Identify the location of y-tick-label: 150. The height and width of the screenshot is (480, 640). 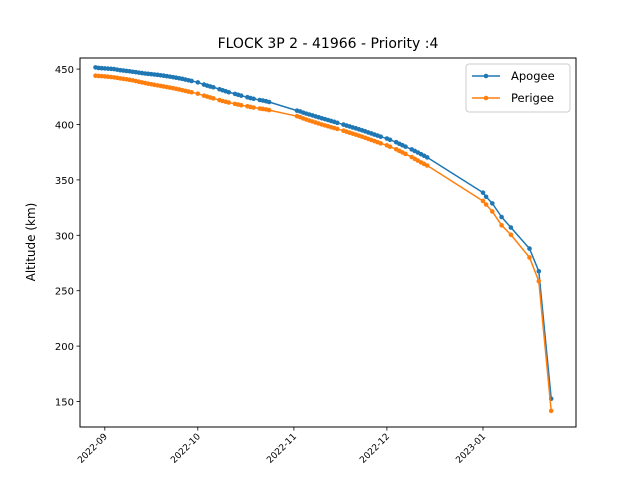
(64, 403).